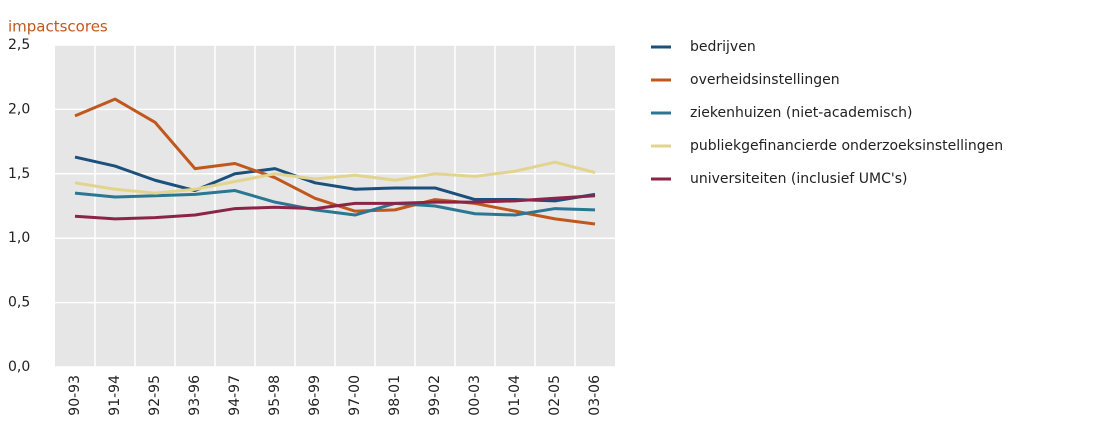 This screenshot has width=1118, height=434. Describe the element at coordinates (798, 179) in the screenshot. I see `legend-label: universiteiten (inclusief UMC's)` at that location.